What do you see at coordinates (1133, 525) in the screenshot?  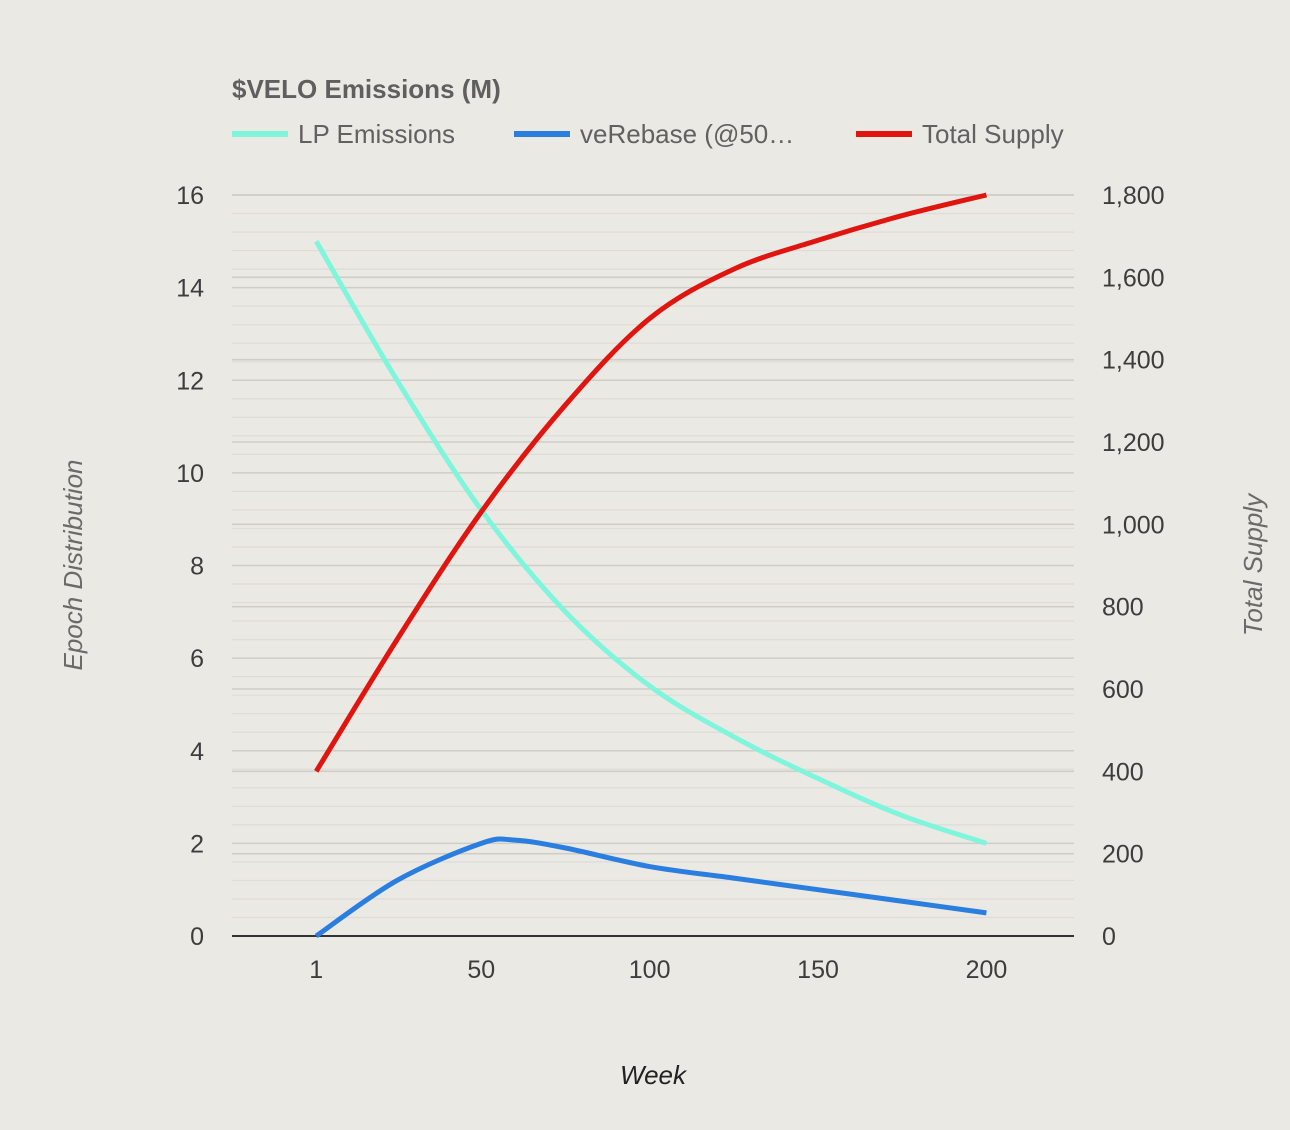 I see `y-right-tick-label: 1,000` at bounding box center [1133, 525].